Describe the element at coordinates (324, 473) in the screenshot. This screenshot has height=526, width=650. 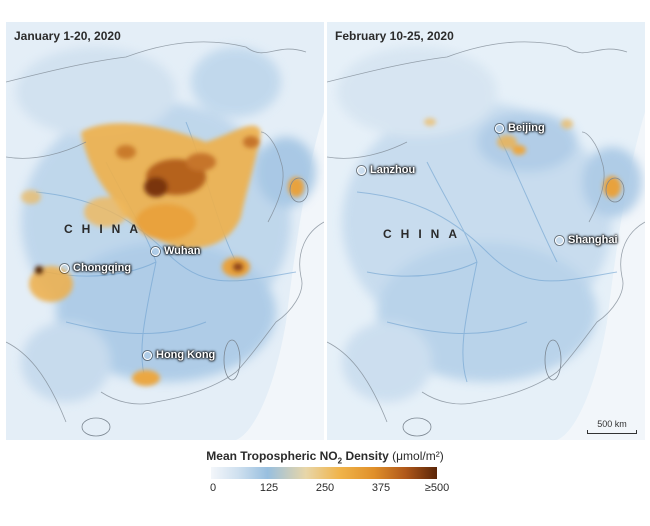
I see `legend-color-bar` at that location.